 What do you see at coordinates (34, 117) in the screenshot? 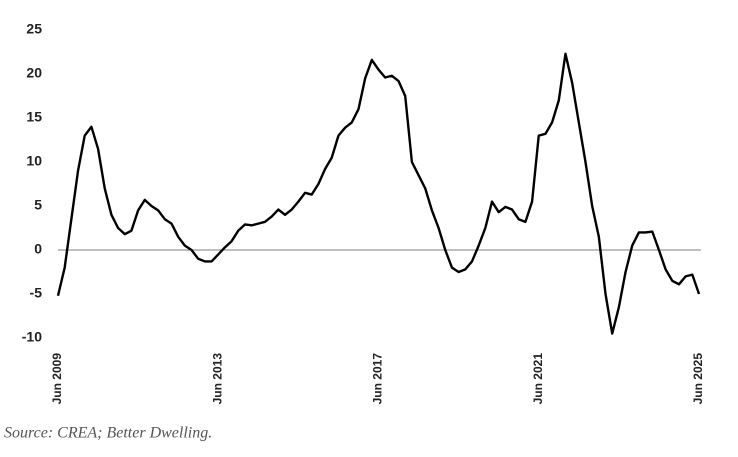
I see `y-tick-label: 15` at bounding box center [34, 117].